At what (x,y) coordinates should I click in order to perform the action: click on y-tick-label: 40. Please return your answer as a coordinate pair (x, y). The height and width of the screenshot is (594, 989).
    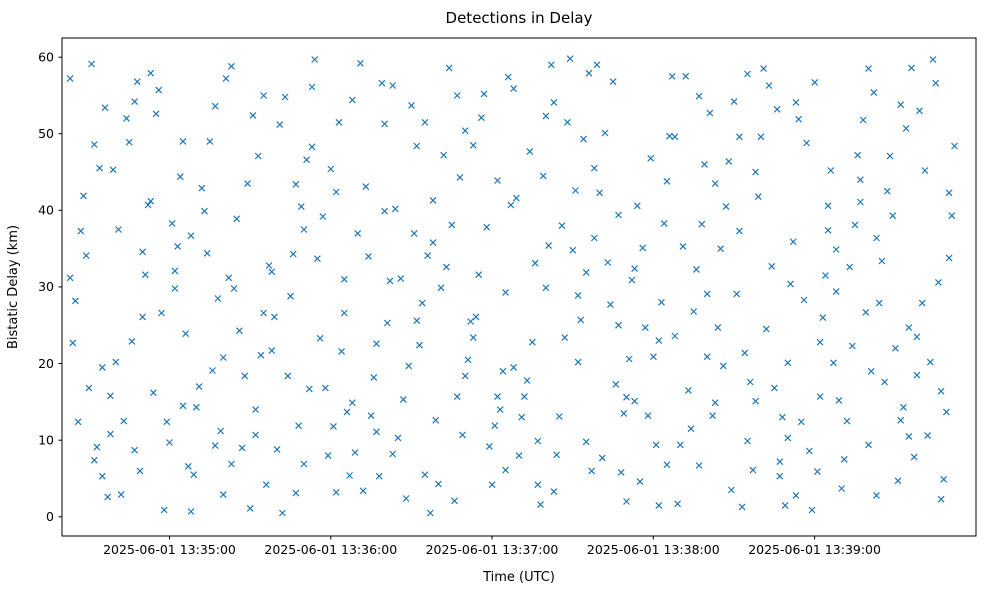
    Looking at the image, I should click on (46, 210).